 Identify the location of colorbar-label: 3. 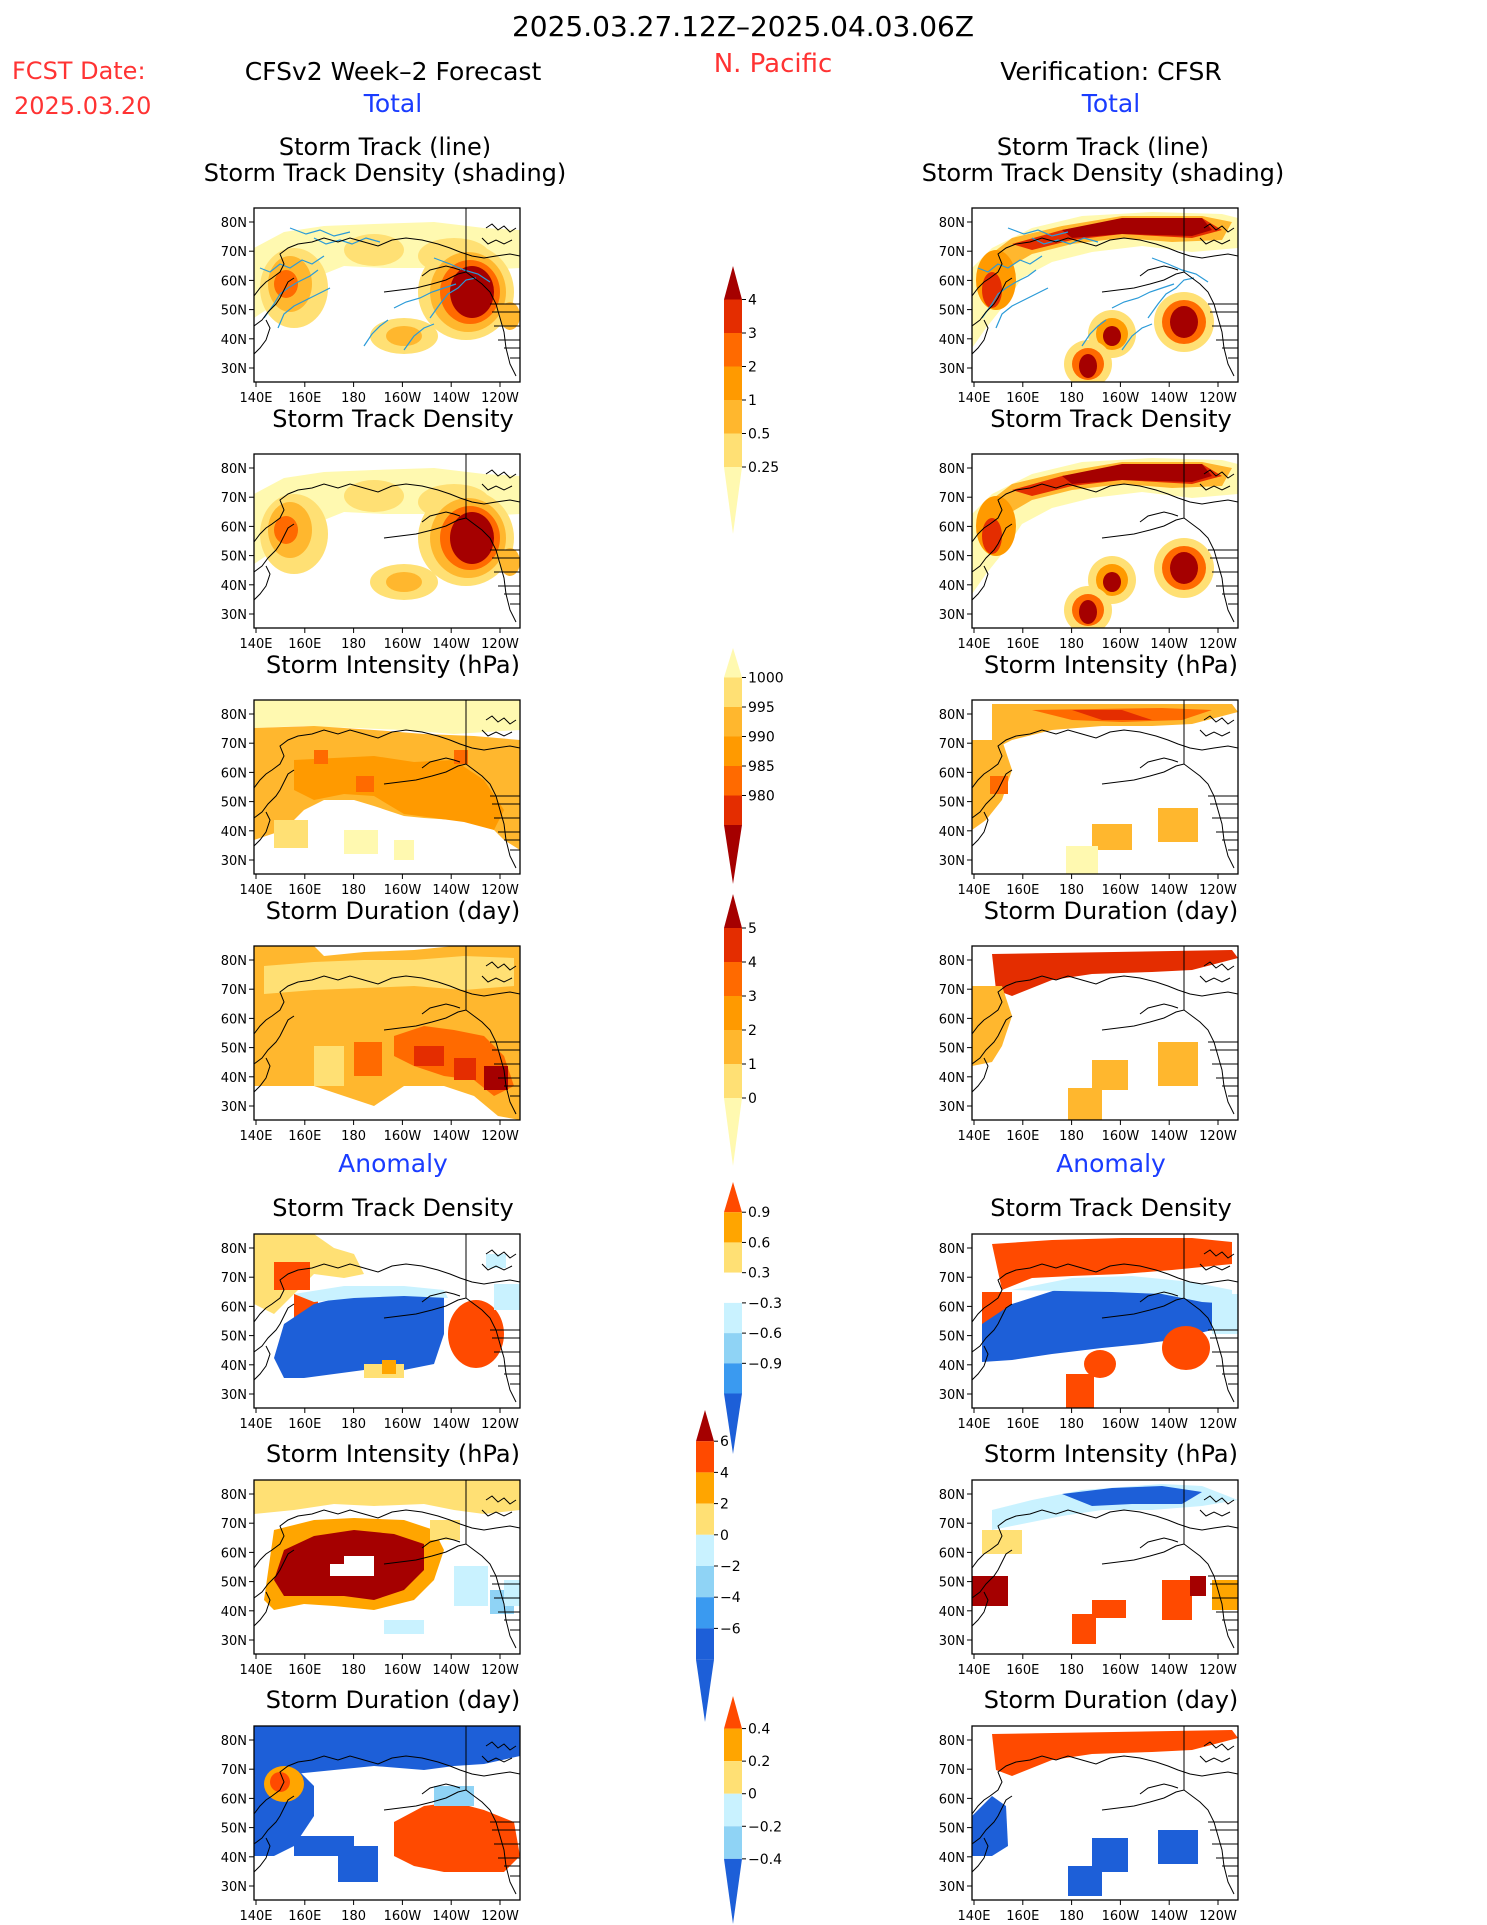
(752, 334).